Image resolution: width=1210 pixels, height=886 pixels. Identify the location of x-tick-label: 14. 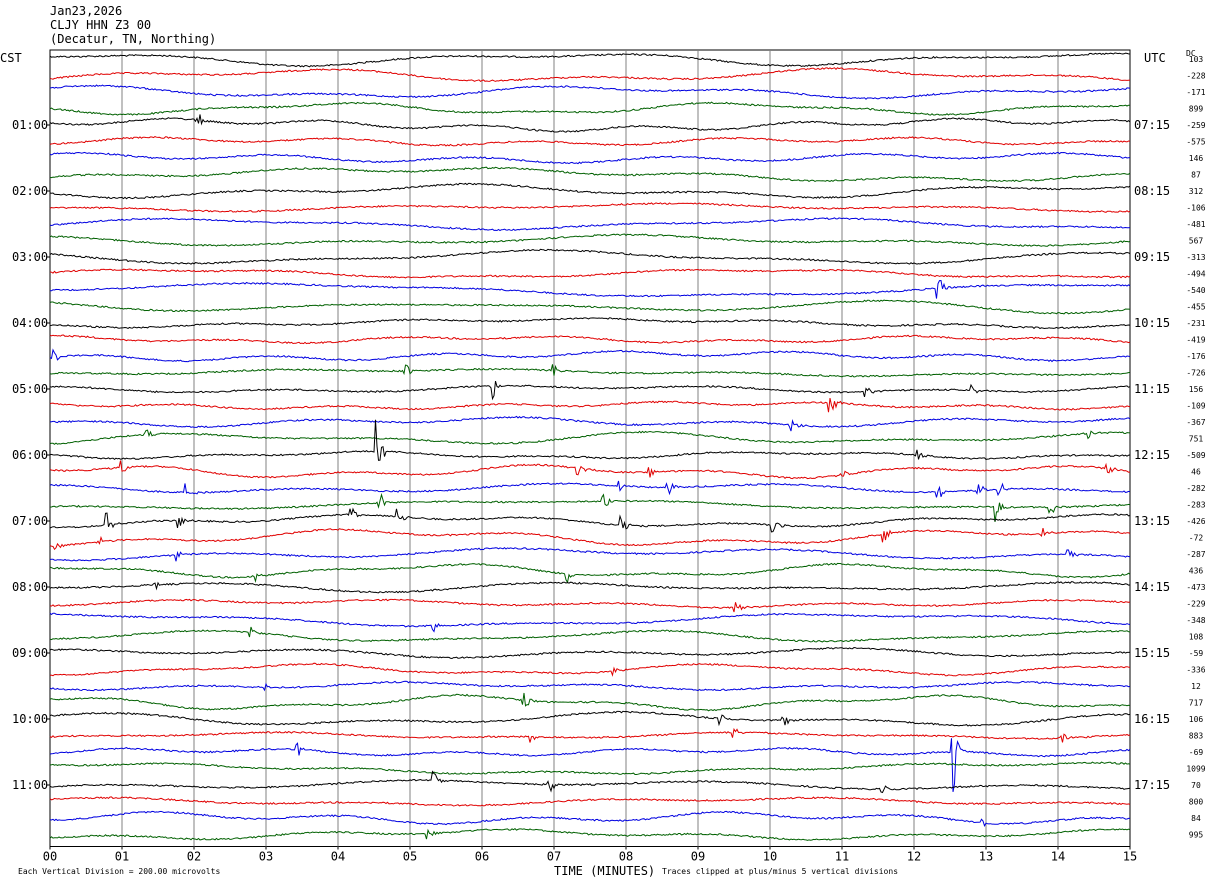
(1058, 857).